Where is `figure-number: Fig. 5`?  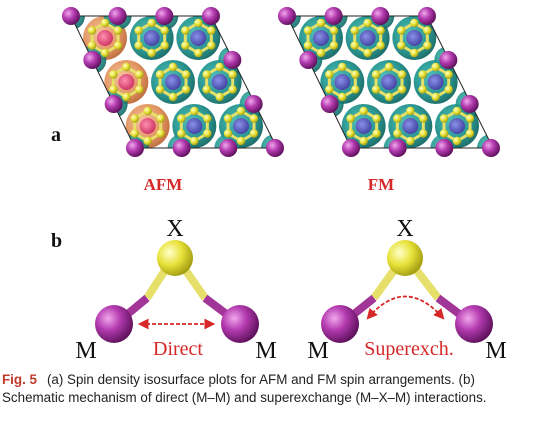
figure-number: Fig. 5 is located at coordinates (19, 379).